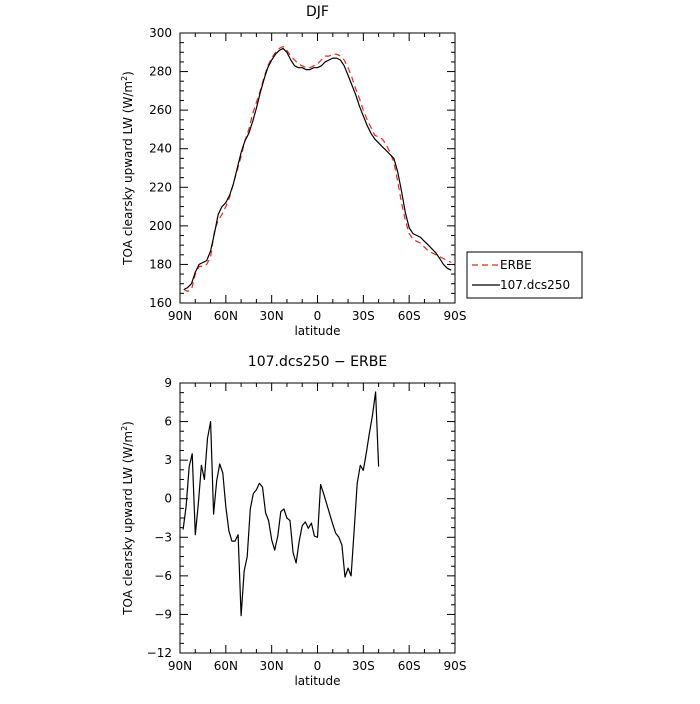 This screenshot has height=704, width=700. Describe the element at coordinates (160, 264) in the screenshot. I see `y-tick-label: 180` at that location.